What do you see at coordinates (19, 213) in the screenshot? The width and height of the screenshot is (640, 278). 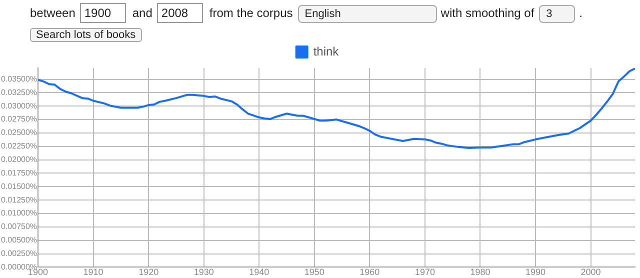 I see `y-tick-label: 0.01000%` at bounding box center [19, 213].